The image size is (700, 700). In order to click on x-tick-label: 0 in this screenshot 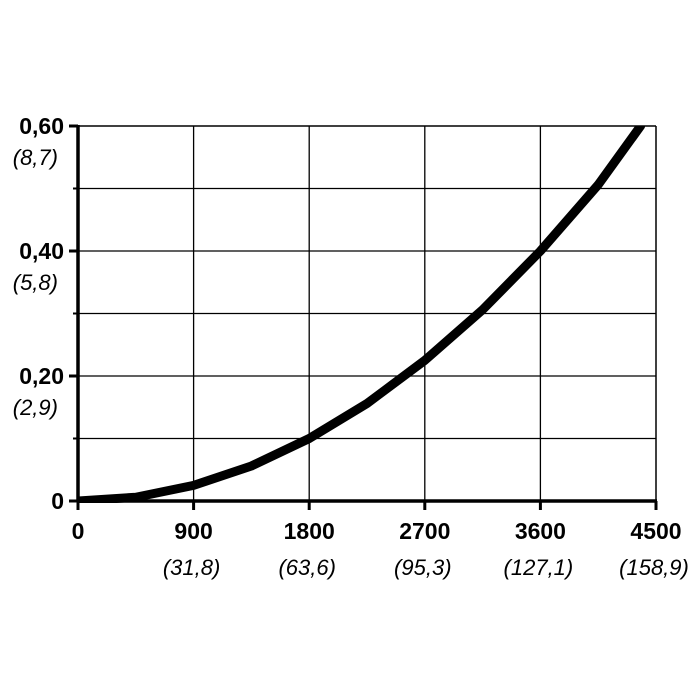, I will do `click(78, 531)`.